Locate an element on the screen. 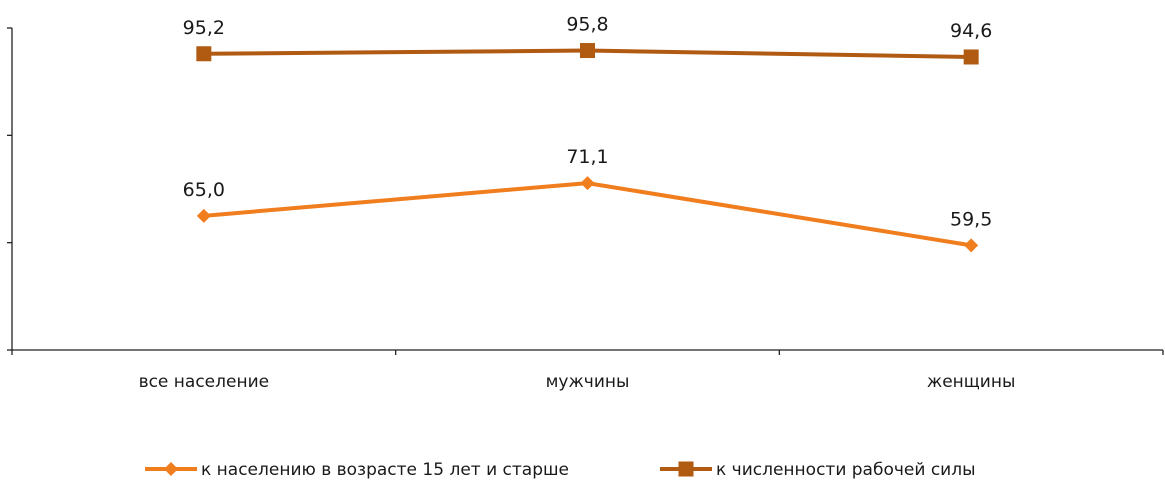  x-tick-labels: все население мужчины женщины is located at coordinates (577, 382).